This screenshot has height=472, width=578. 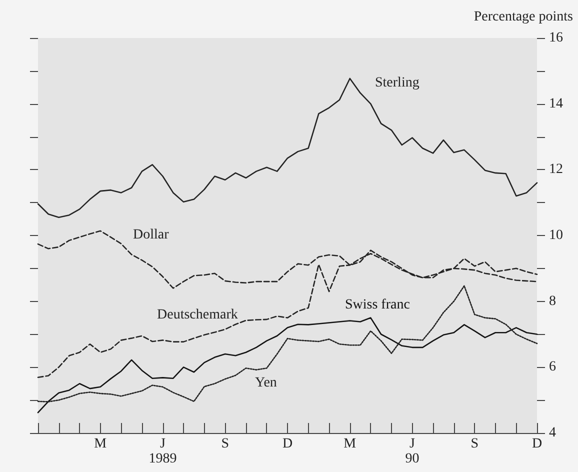 I want to click on y-tick-label: 10, so click(x=556, y=235).